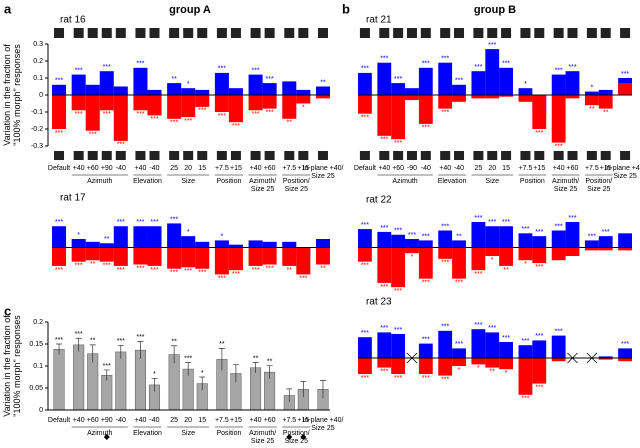  Describe the element at coordinates (174, 168) in the screenshot. I see `x-tick-label: 25` at that location.